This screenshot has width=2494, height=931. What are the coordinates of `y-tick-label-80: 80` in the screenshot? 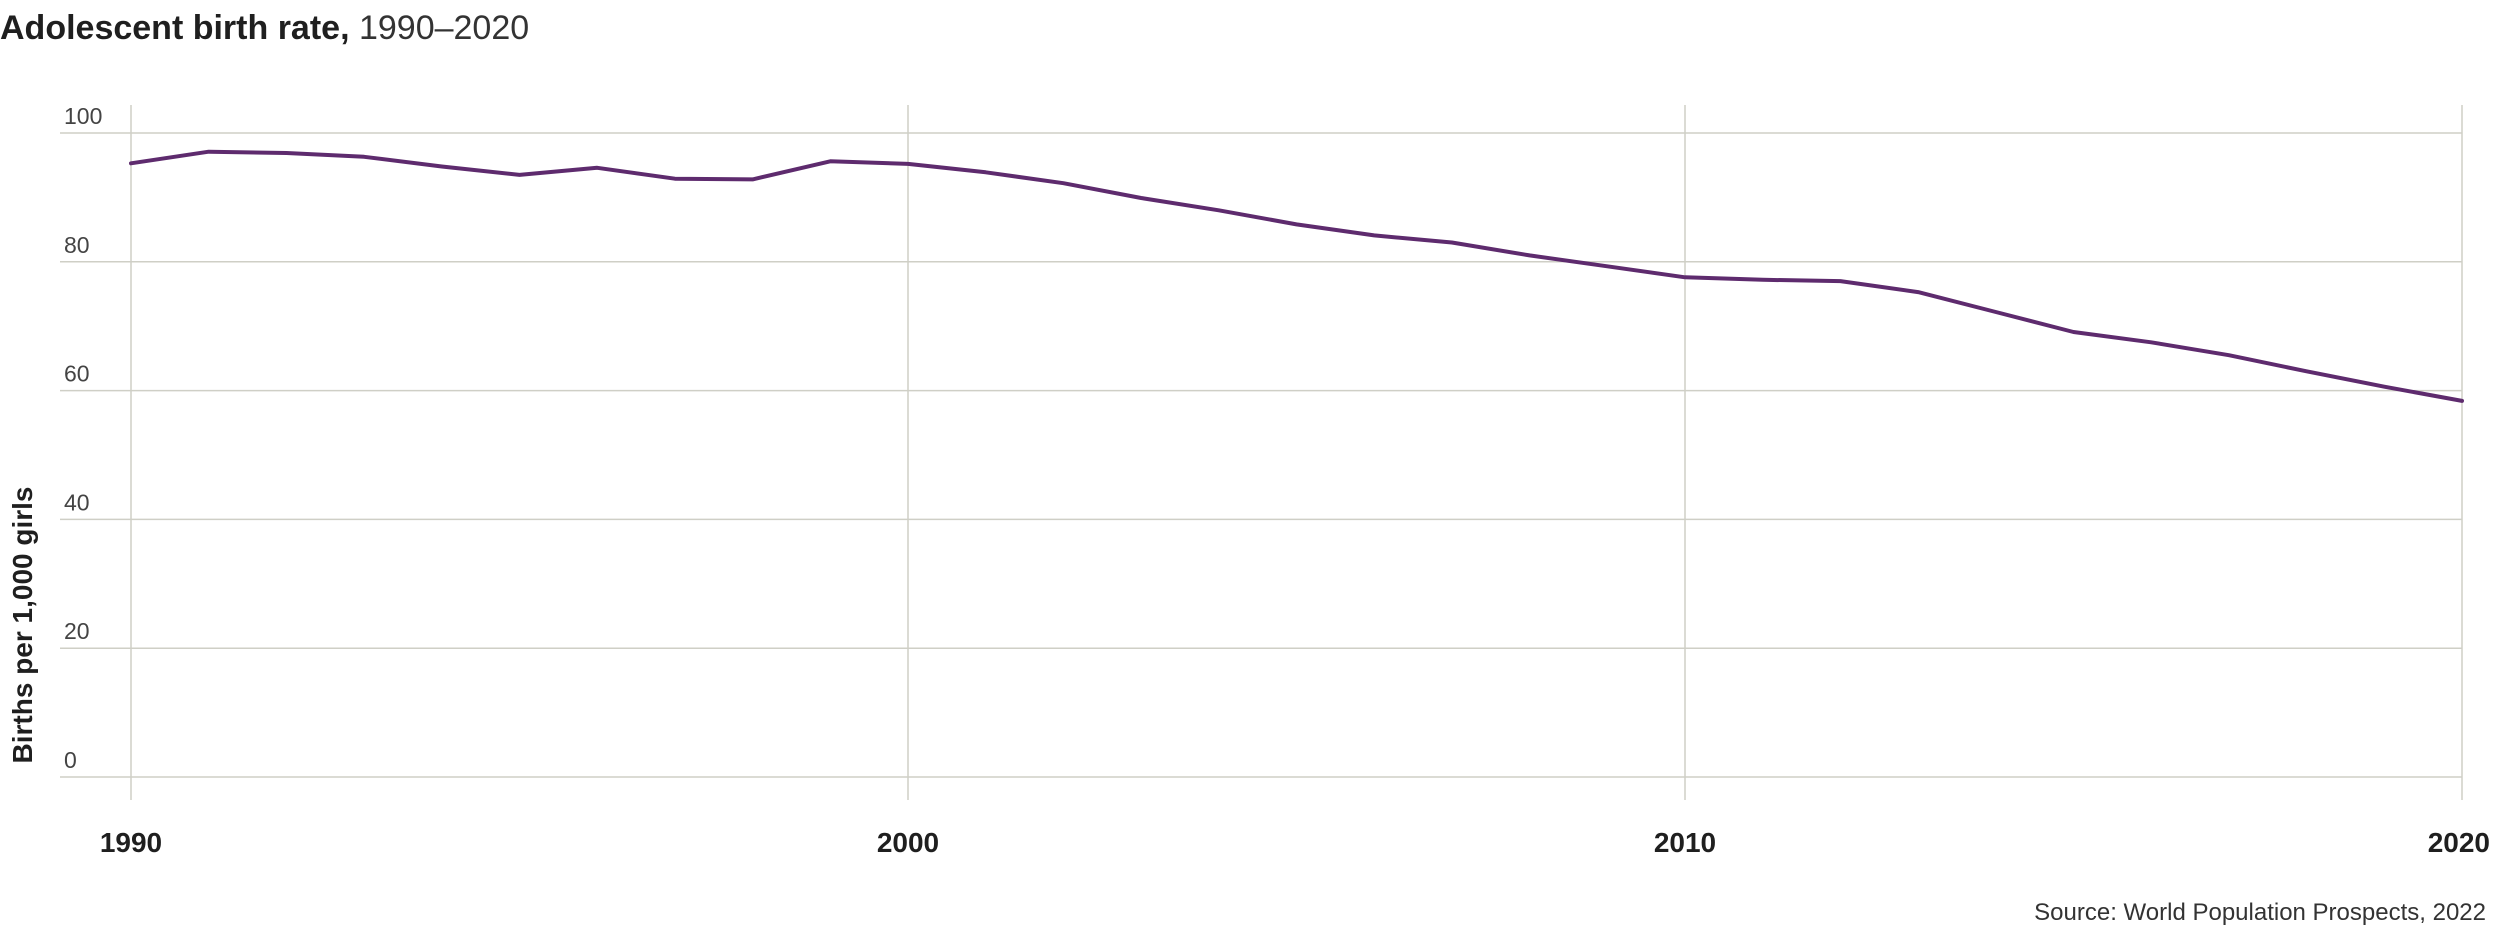 It's located at (77, 245).